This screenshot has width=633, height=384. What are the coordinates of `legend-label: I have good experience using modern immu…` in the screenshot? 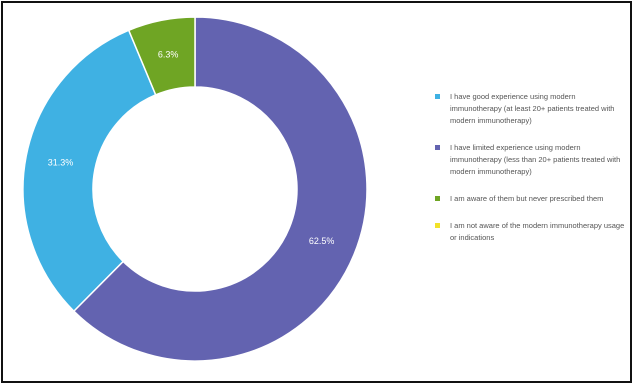 It's located at (532, 108).